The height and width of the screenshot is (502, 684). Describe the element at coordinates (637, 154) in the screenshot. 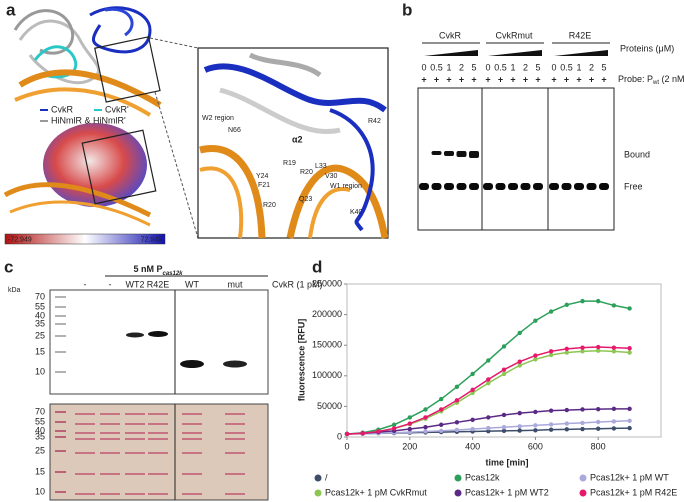

I see `band-label: Bound` at that location.